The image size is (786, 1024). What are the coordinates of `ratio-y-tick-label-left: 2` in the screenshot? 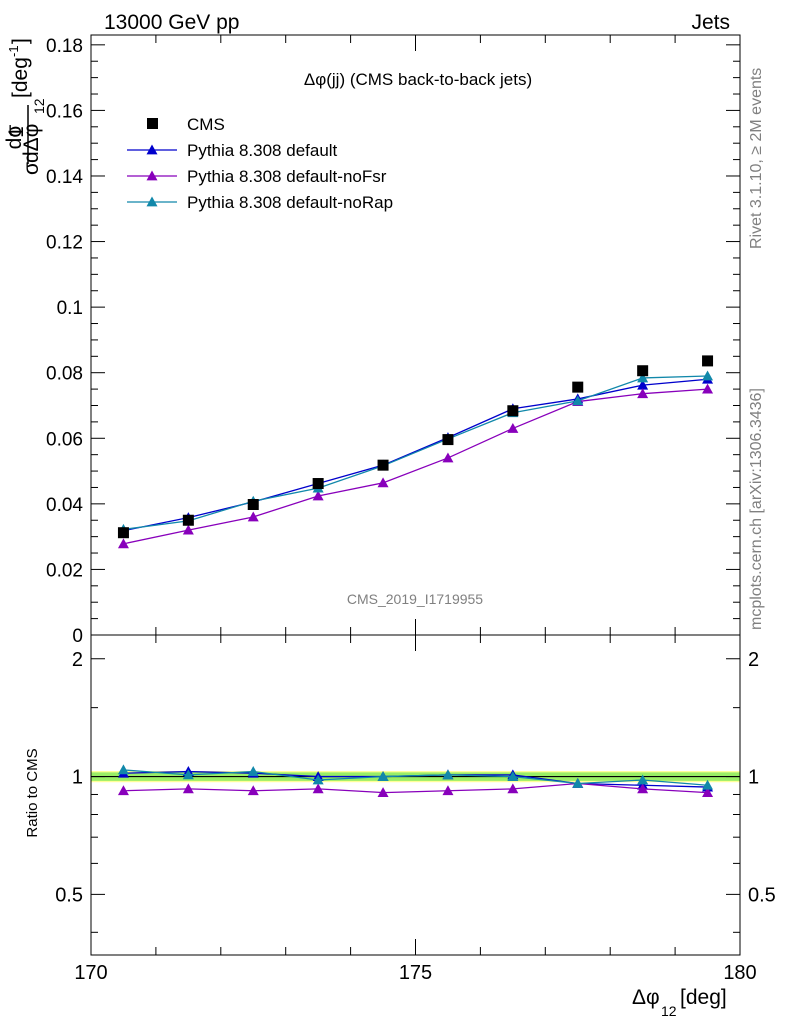 It's located at (77, 660).